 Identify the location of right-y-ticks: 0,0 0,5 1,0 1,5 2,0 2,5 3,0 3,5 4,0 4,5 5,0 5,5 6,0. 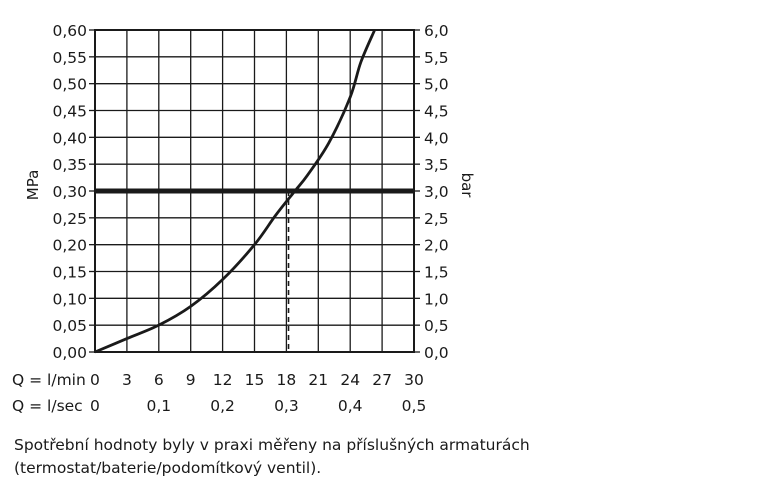
(431, 192).